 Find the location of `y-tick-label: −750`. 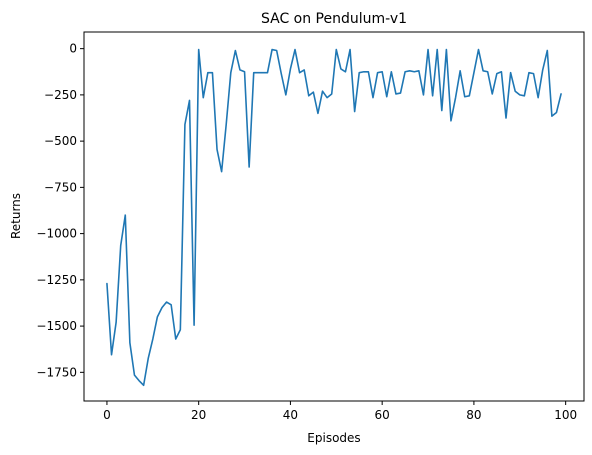

y-tick-label: −750 is located at coordinates (60, 187).